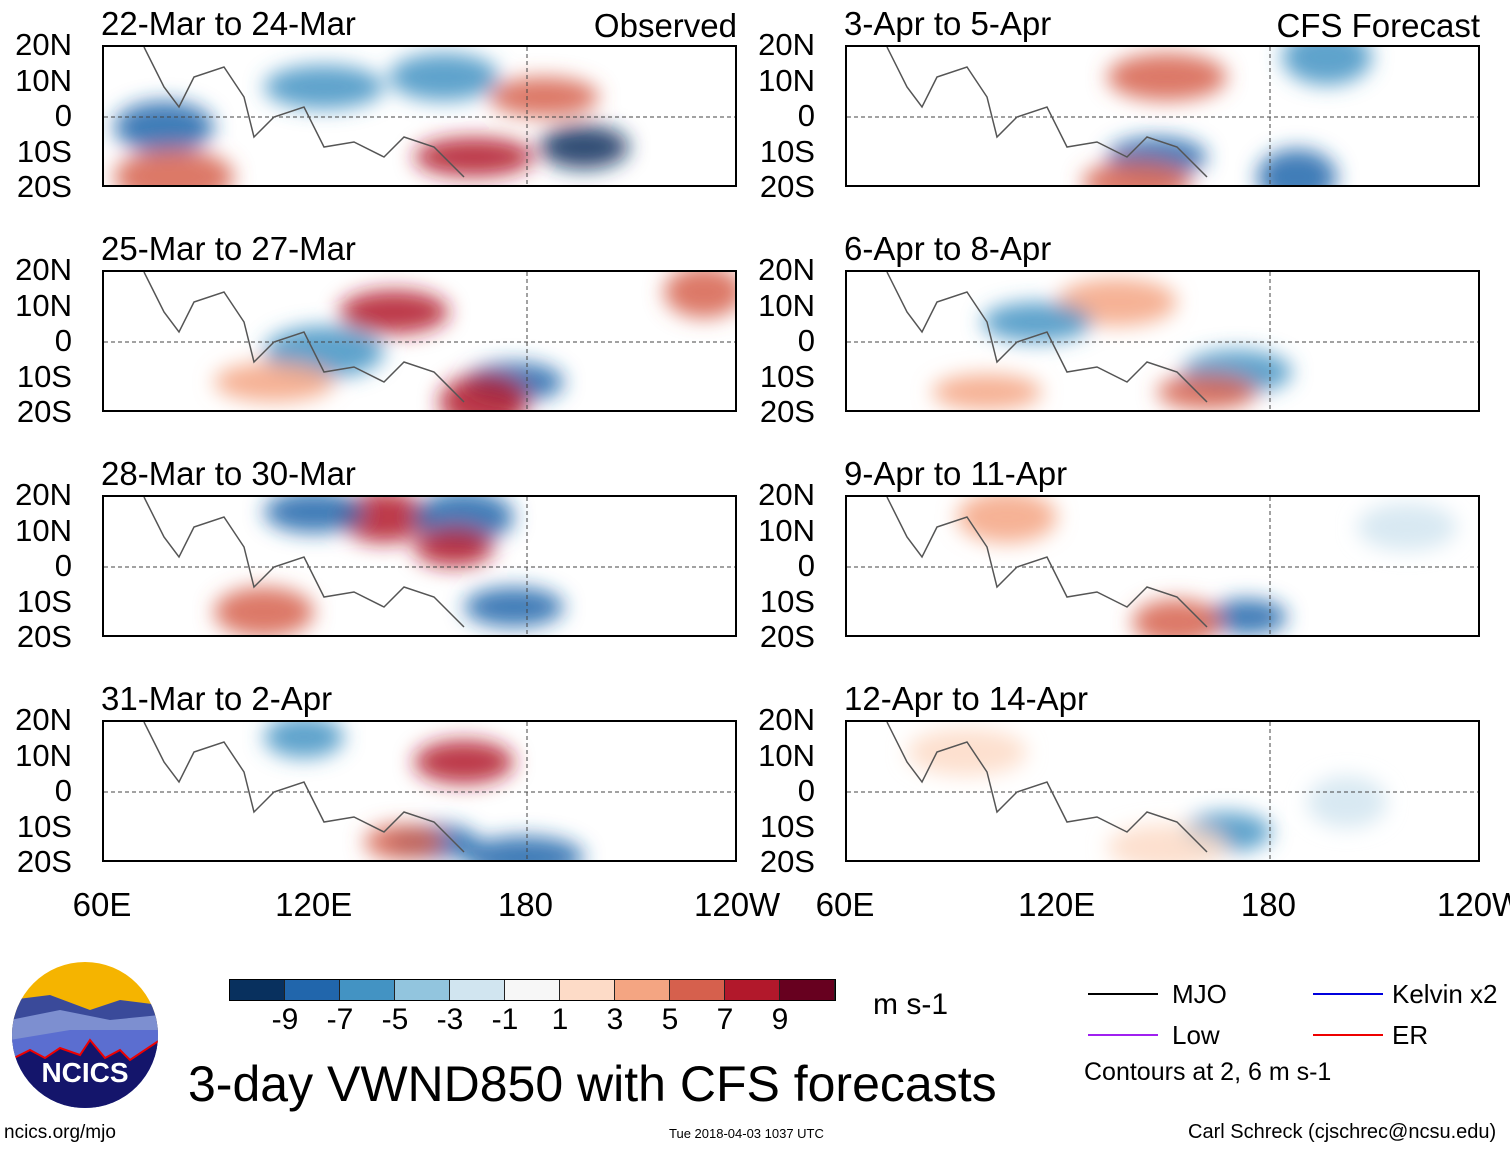 Image resolution: width=1510 pixels, height=1149 pixels. I want to click on site-link: ncics.org/mjo, so click(60, 1132).